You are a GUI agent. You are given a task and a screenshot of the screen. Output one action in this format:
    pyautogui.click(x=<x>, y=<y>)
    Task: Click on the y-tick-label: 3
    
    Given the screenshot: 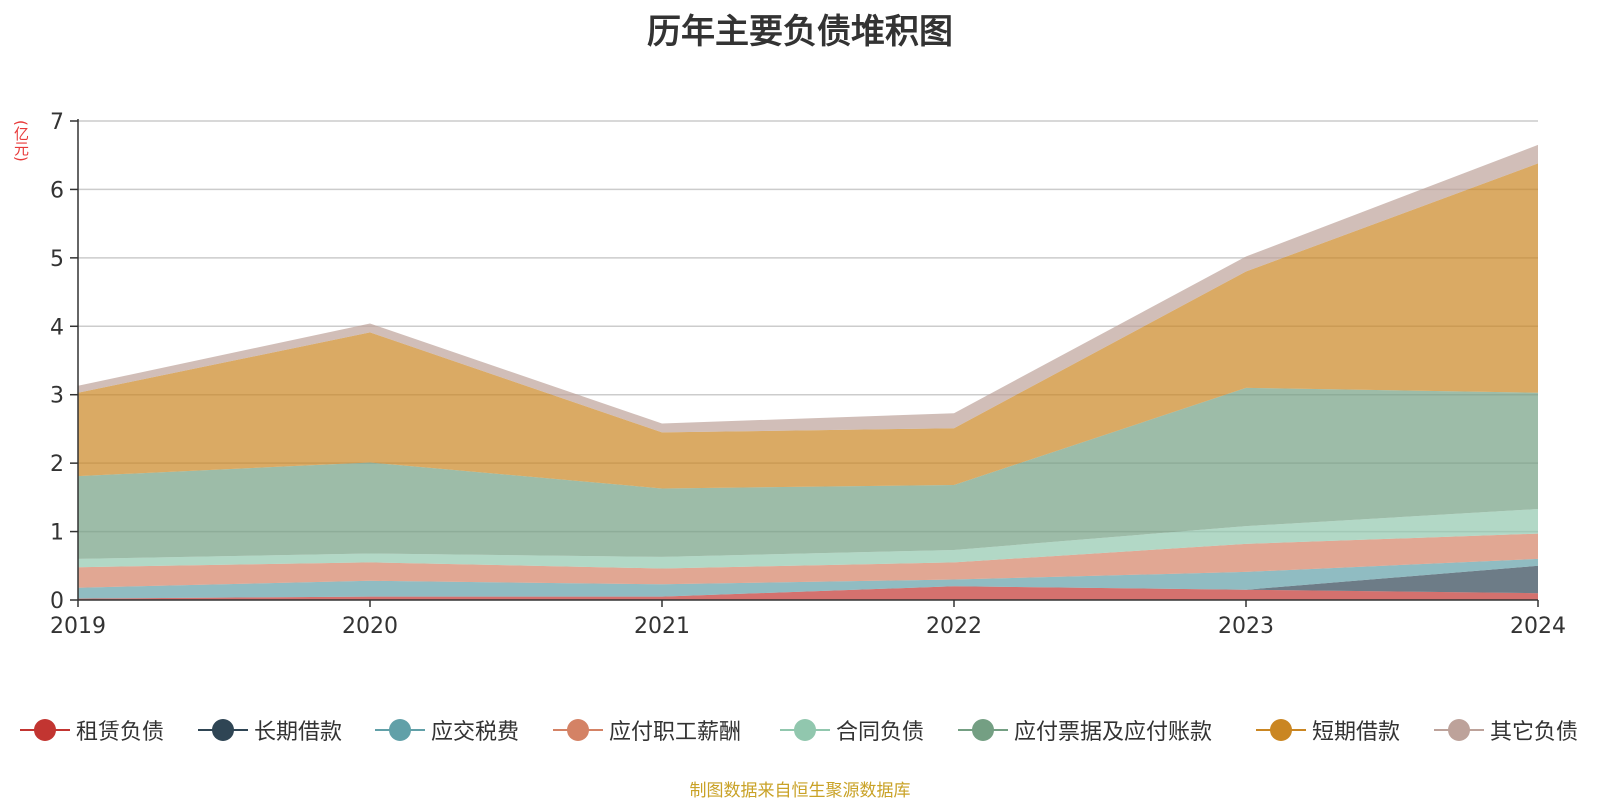 What is the action you would take?
    pyautogui.click(x=57, y=396)
    